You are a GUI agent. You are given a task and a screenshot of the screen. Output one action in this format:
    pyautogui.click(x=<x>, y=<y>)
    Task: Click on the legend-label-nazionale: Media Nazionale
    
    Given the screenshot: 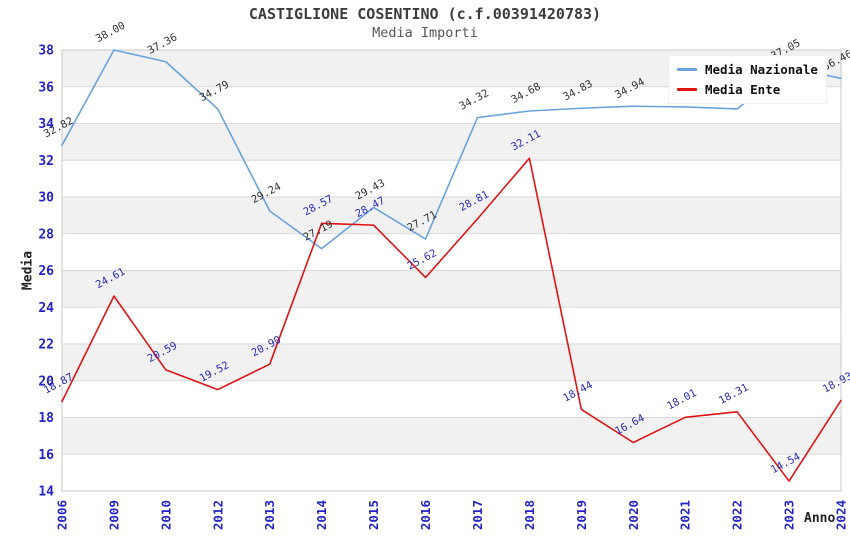 What is the action you would take?
    pyautogui.click(x=761, y=69)
    